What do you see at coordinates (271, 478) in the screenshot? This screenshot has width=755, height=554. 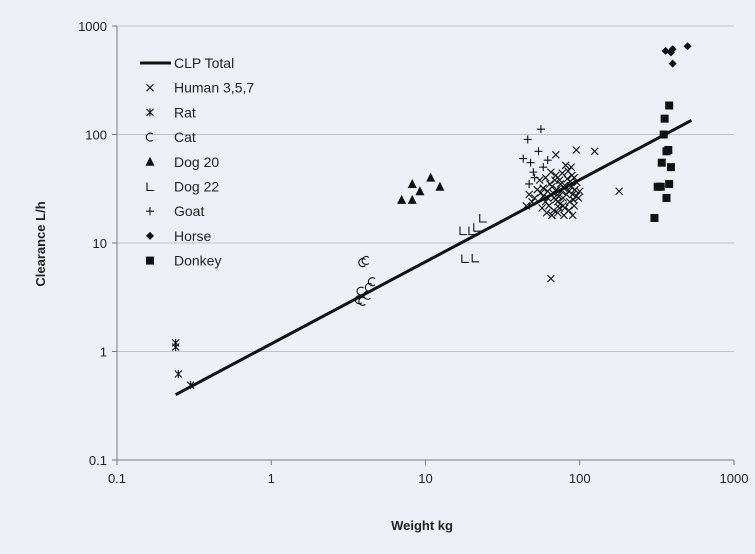 I see `x-tick-label: 1` at bounding box center [271, 478].